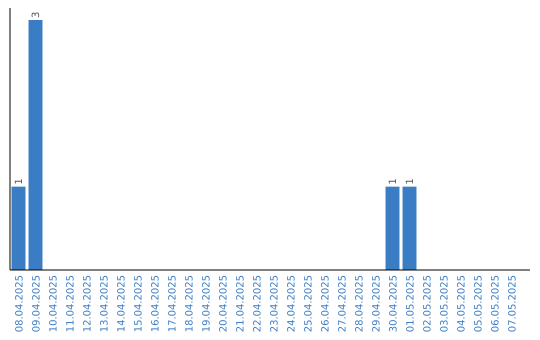 Image resolution: width=540 pixels, height=340 pixels. Describe the element at coordinates (360, 303) in the screenshot. I see `x-tick-label: 28.04.2025` at that location.